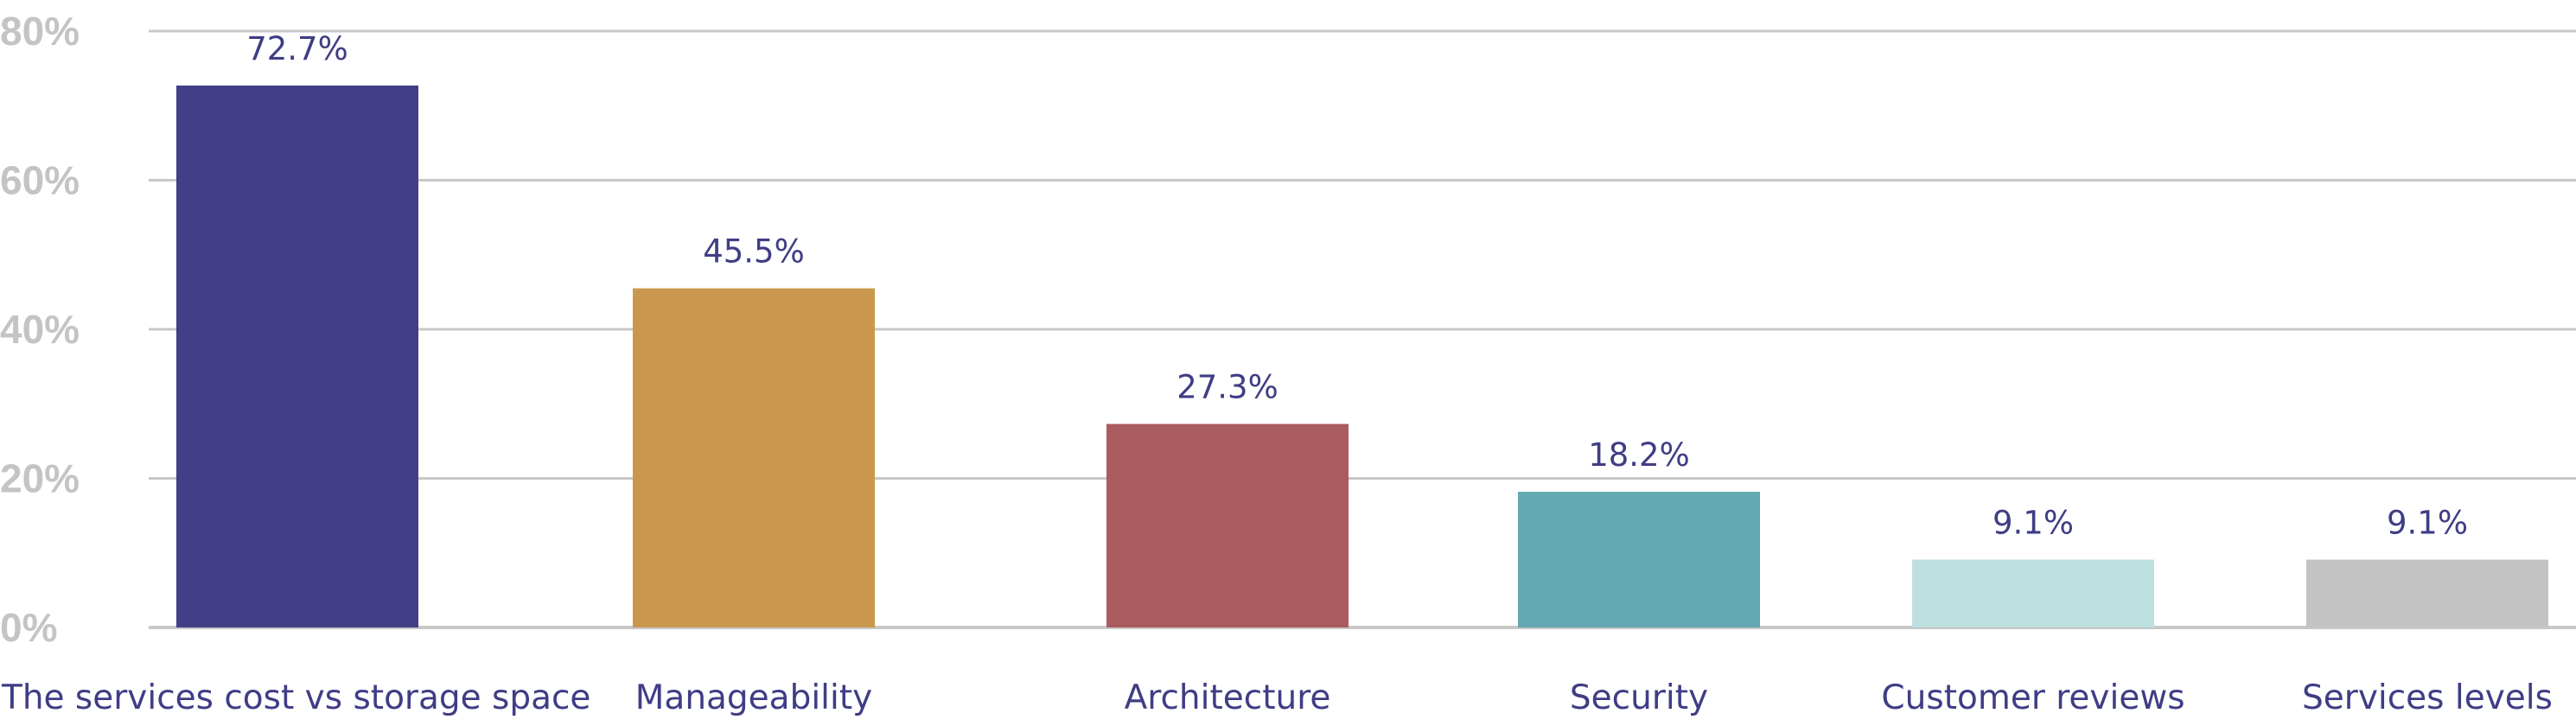 The width and height of the screenshot is (2576, 726). I want to click on y-tick-label: 0%, so click(28, 627).